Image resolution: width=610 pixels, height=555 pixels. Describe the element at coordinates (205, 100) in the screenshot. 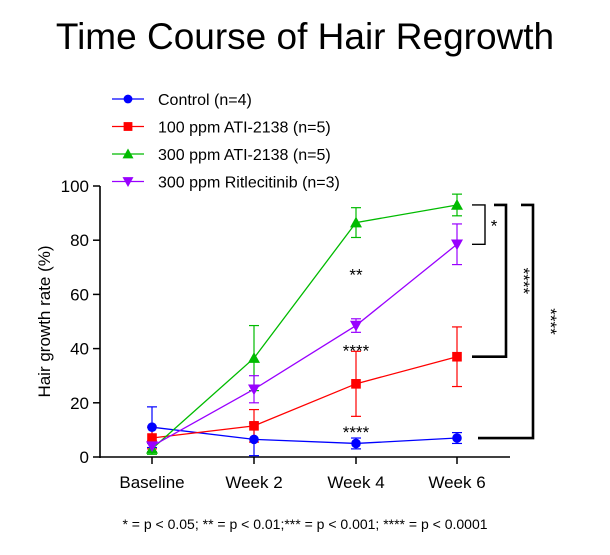

I see `legend-label: Control (n=4)` at that location.